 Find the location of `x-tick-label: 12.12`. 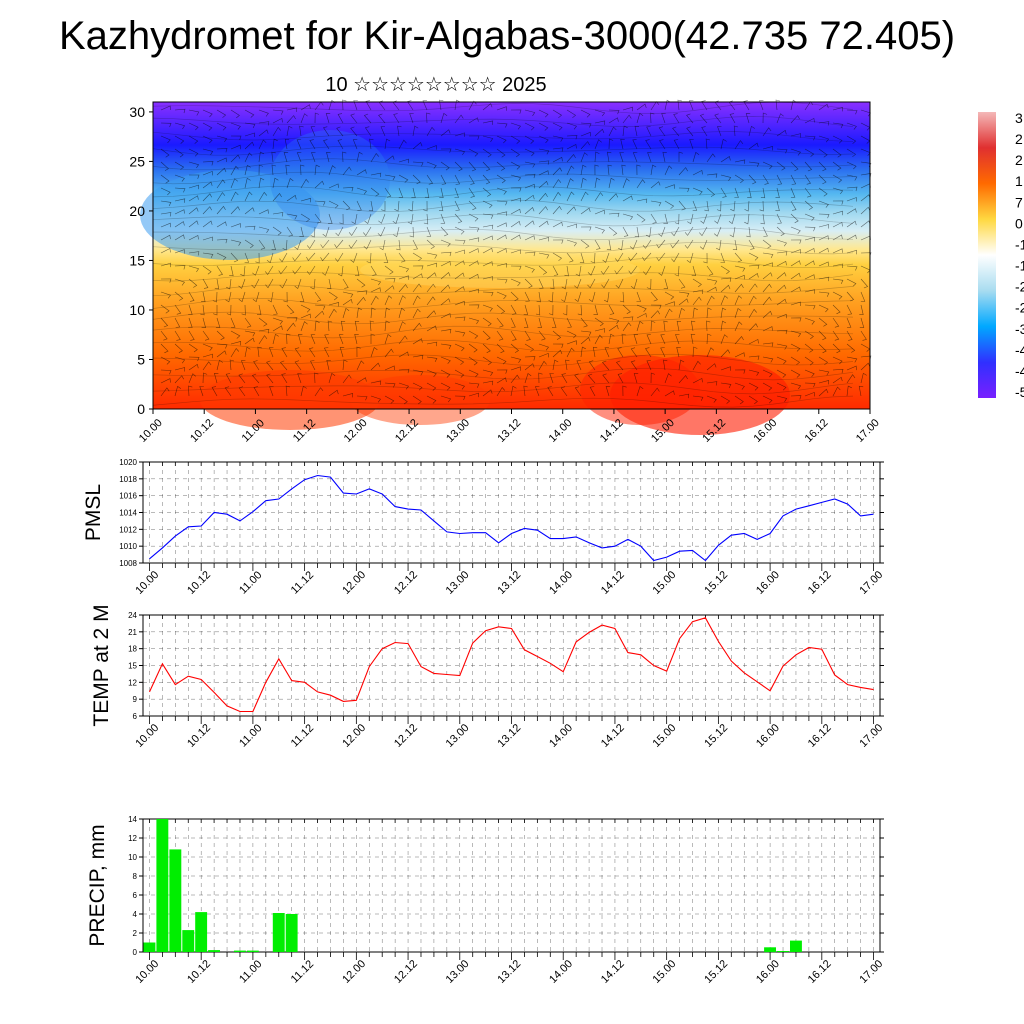

x-tick-label: 12.12 is located at coordinates (406, 972).